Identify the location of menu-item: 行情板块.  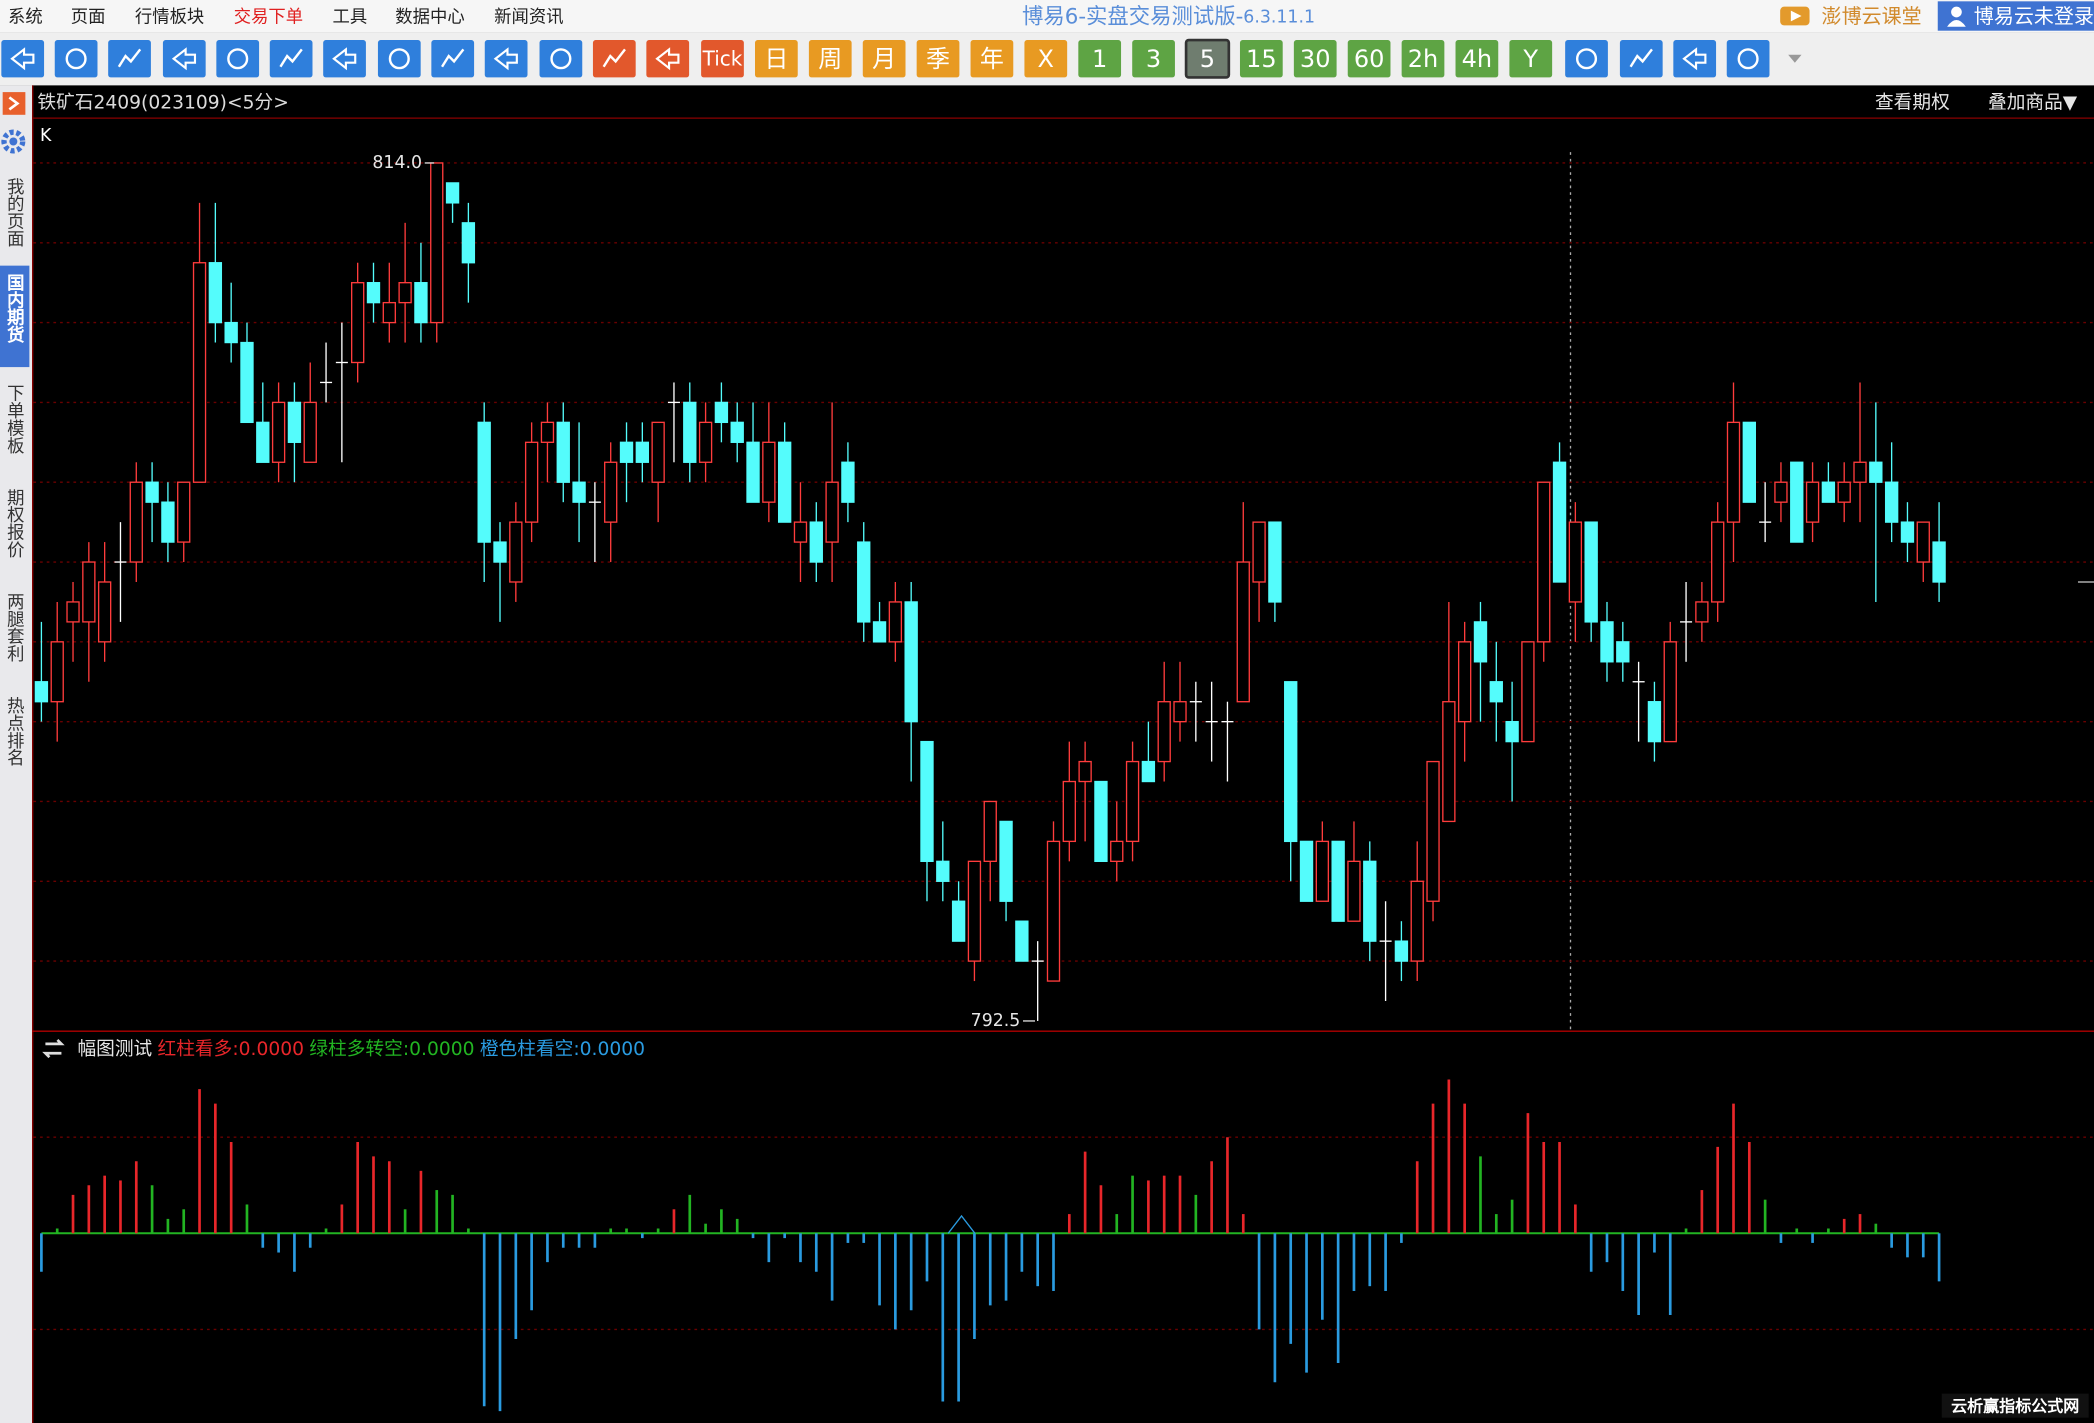
(169, 17).